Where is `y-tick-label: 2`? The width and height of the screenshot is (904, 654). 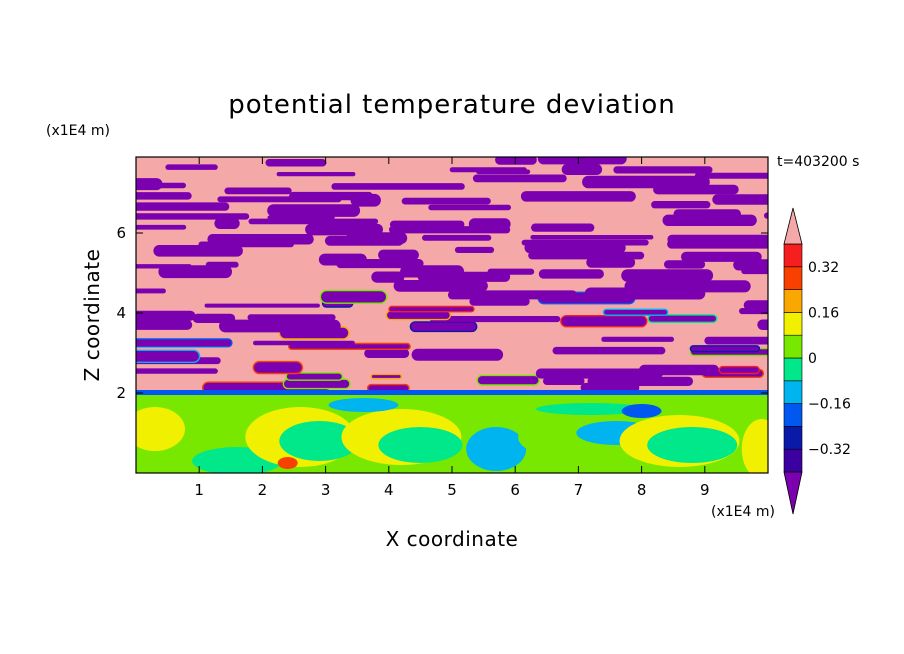 y-tick-label: 2 is located at coordinates (121, 393).